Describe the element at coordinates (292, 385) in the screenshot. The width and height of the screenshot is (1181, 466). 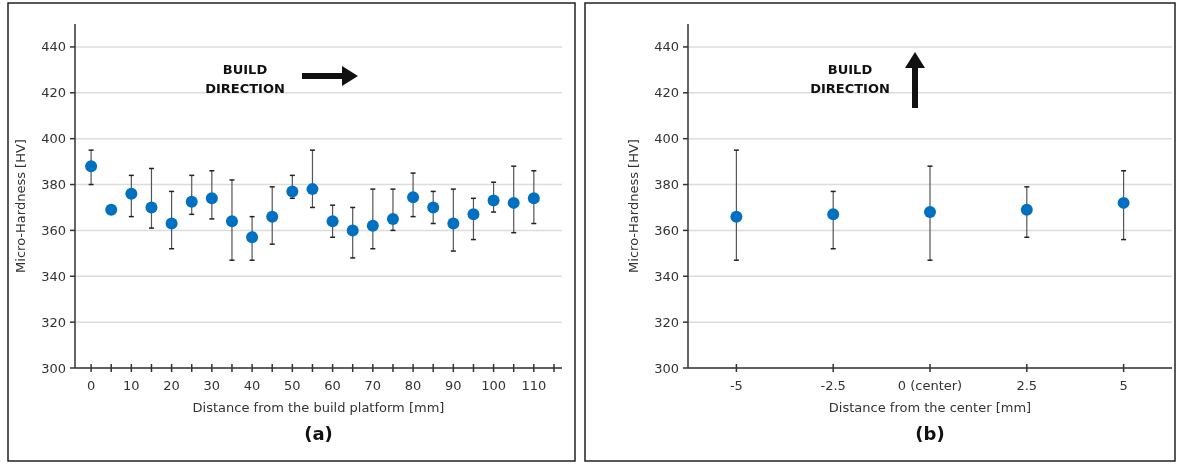
I see `x-tick-label: 50` at that location.